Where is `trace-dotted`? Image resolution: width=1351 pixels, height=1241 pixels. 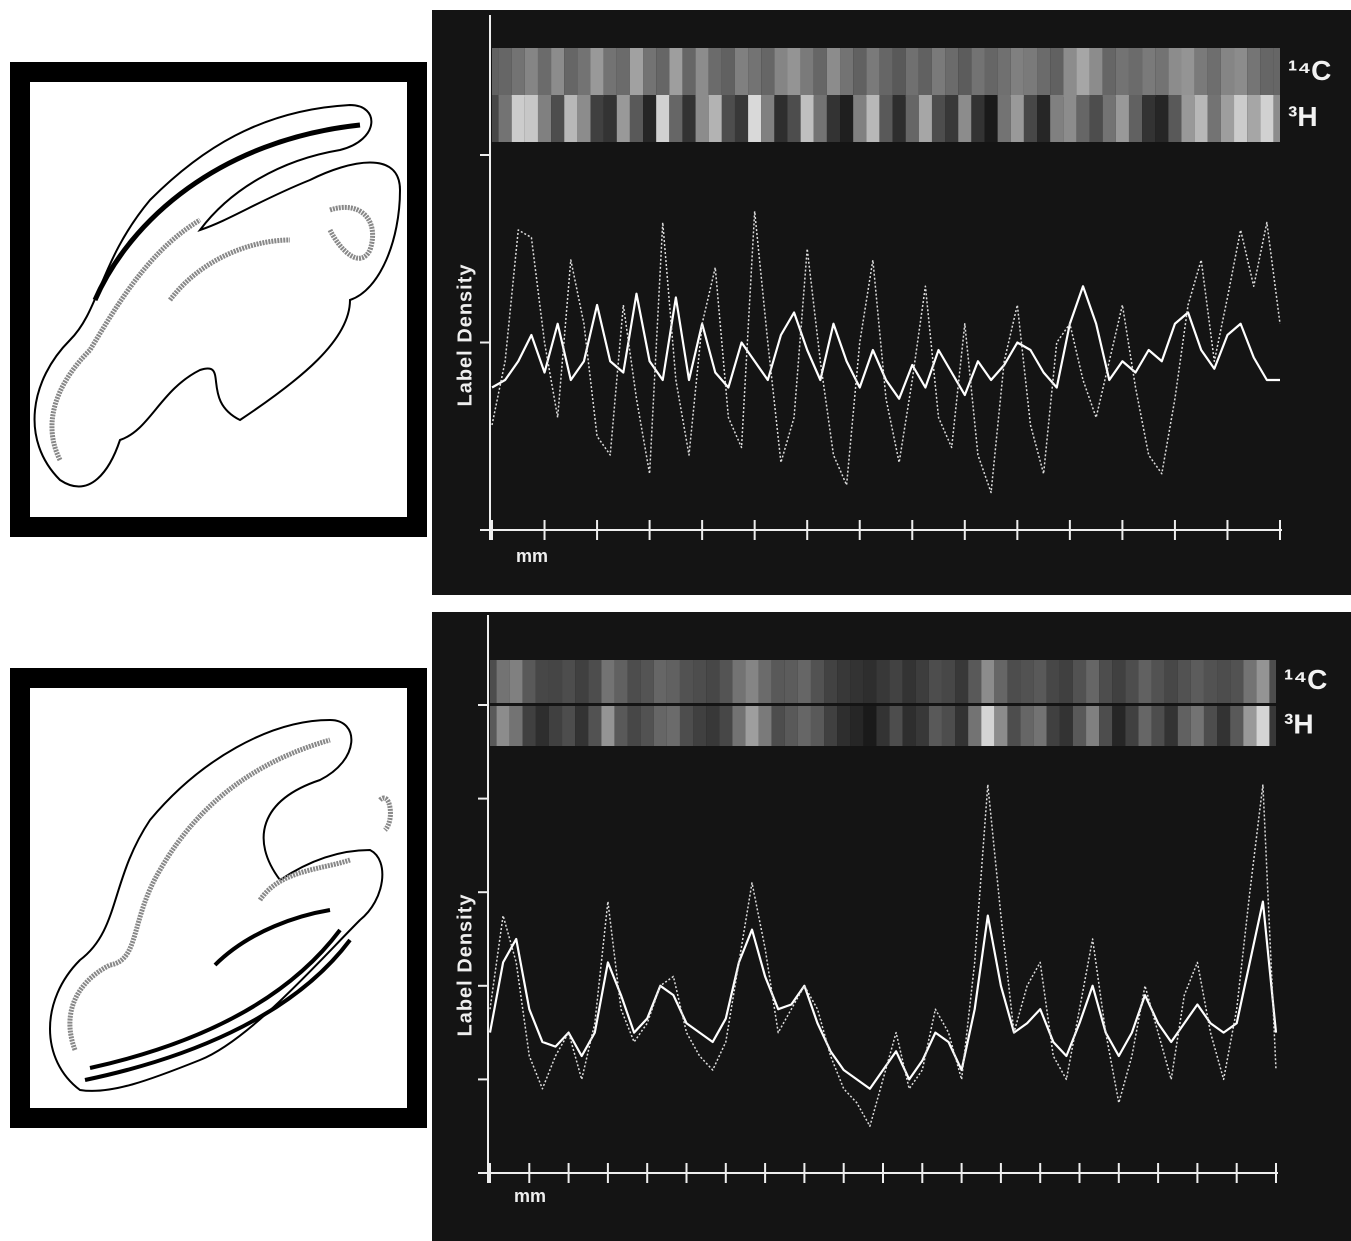 trace-dotted is located at coordinates (886, 352).